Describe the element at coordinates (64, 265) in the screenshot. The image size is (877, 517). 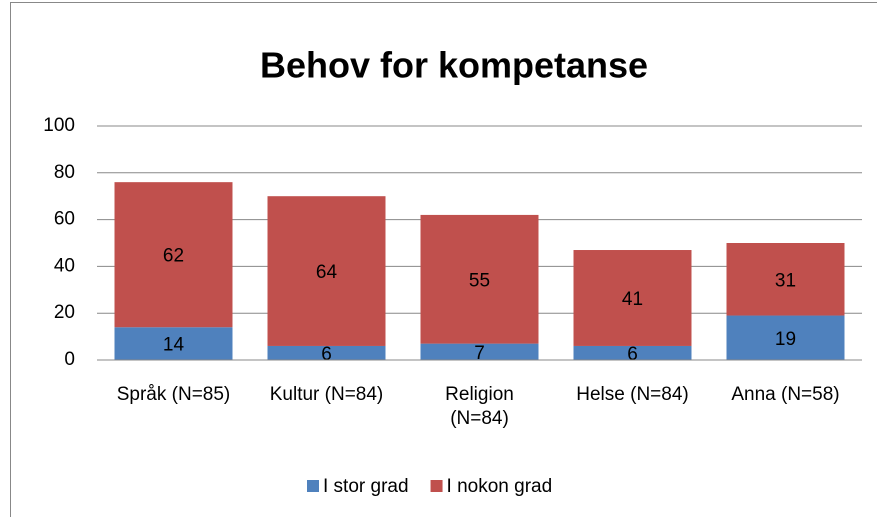
I see `y-tick-label: 40` at that location.